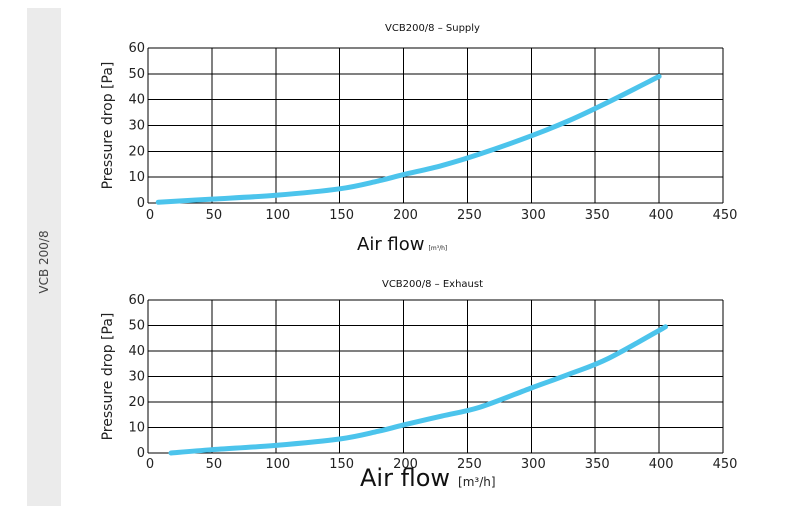 The height and width of the screenshot is (515, 788). I want to click on chart1-xtick-label: 400, so click(661, 215).